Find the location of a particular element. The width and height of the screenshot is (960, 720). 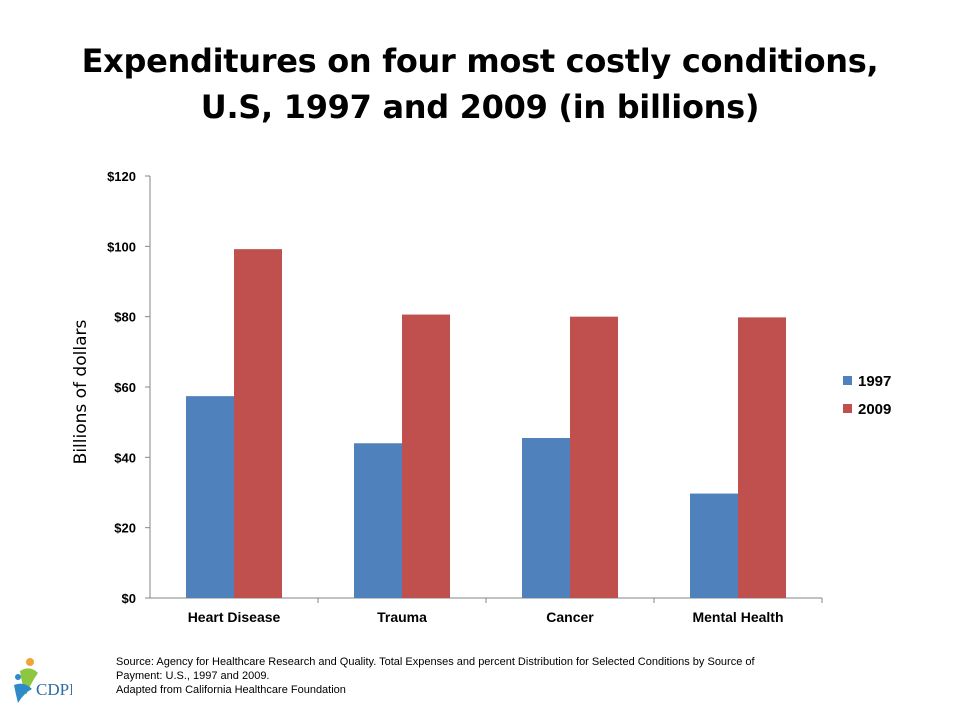

logo-figure-blue is located at coordinates (23, 693).